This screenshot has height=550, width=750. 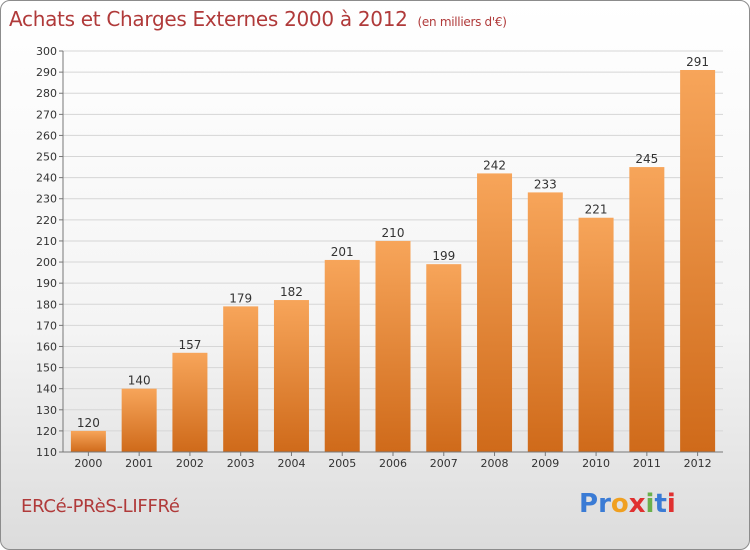 I want to click on bar-2004, so click(x=291, y=376).